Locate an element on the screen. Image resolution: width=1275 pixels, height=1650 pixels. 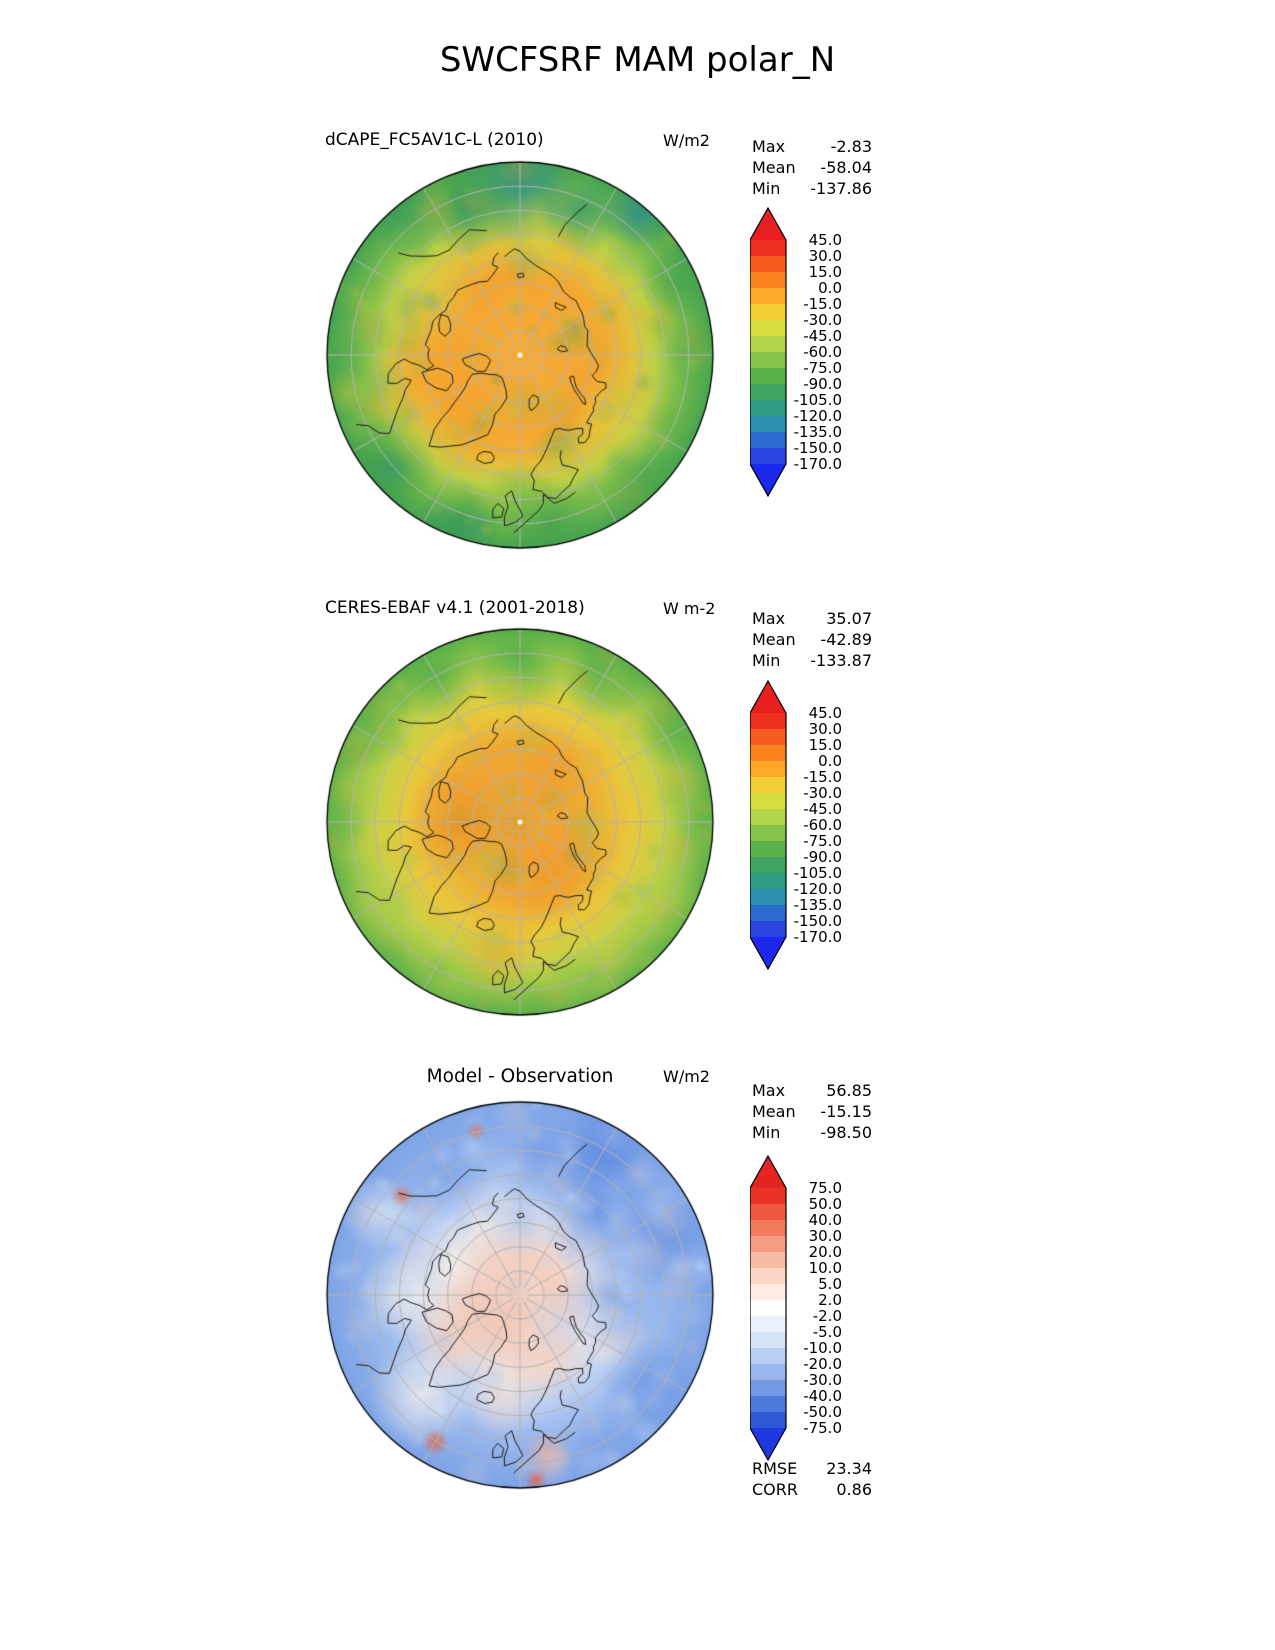
svg-text: -40.0 is located at coordinates (822, 1396).